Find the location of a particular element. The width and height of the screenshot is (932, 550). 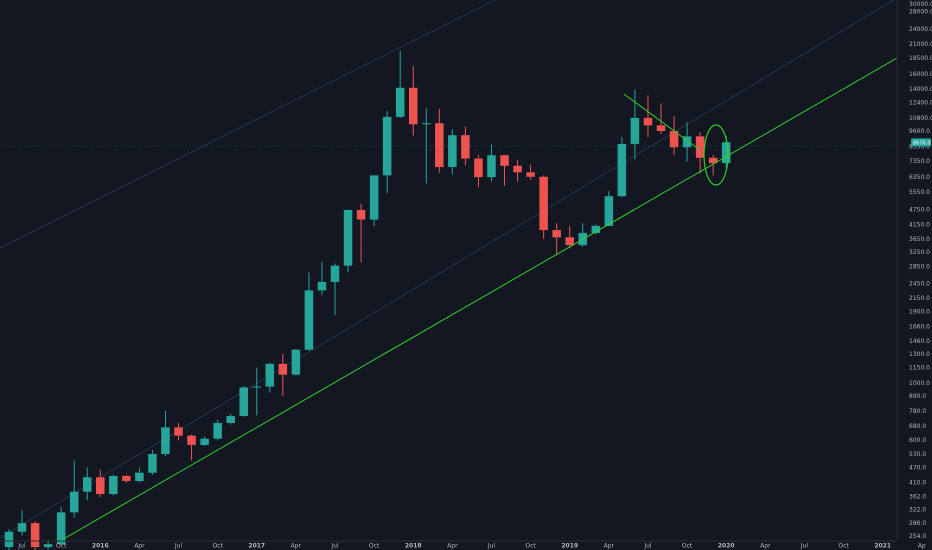

y-tick-label: 322.0 is located at coordinates (917, 510).